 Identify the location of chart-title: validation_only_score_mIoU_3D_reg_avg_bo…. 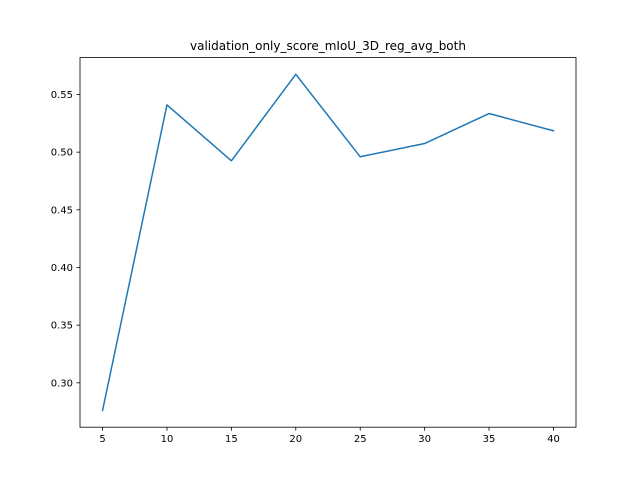
(328, 46).